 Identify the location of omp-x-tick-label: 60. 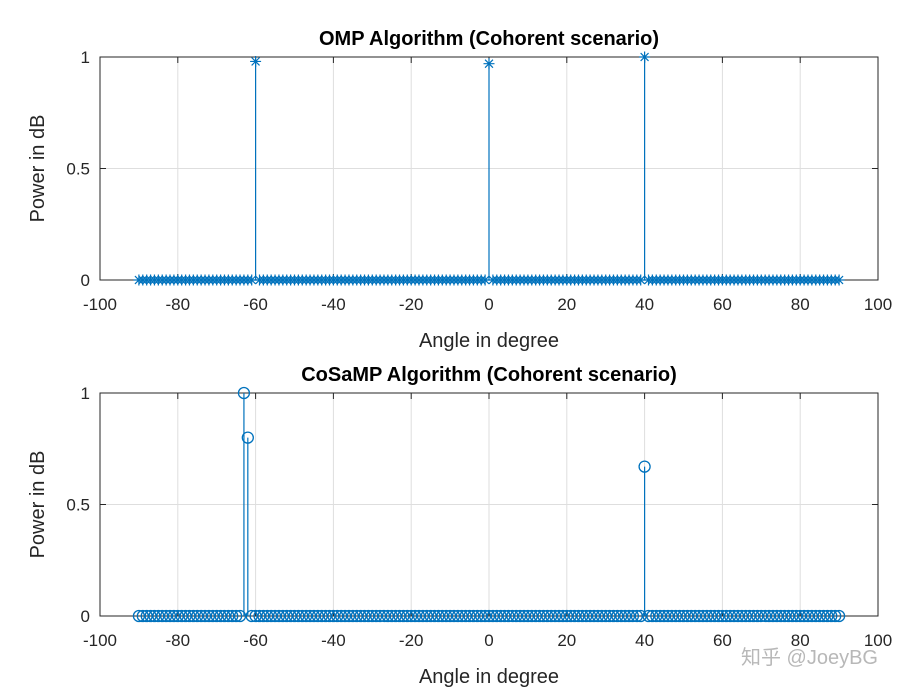
(722, 304).